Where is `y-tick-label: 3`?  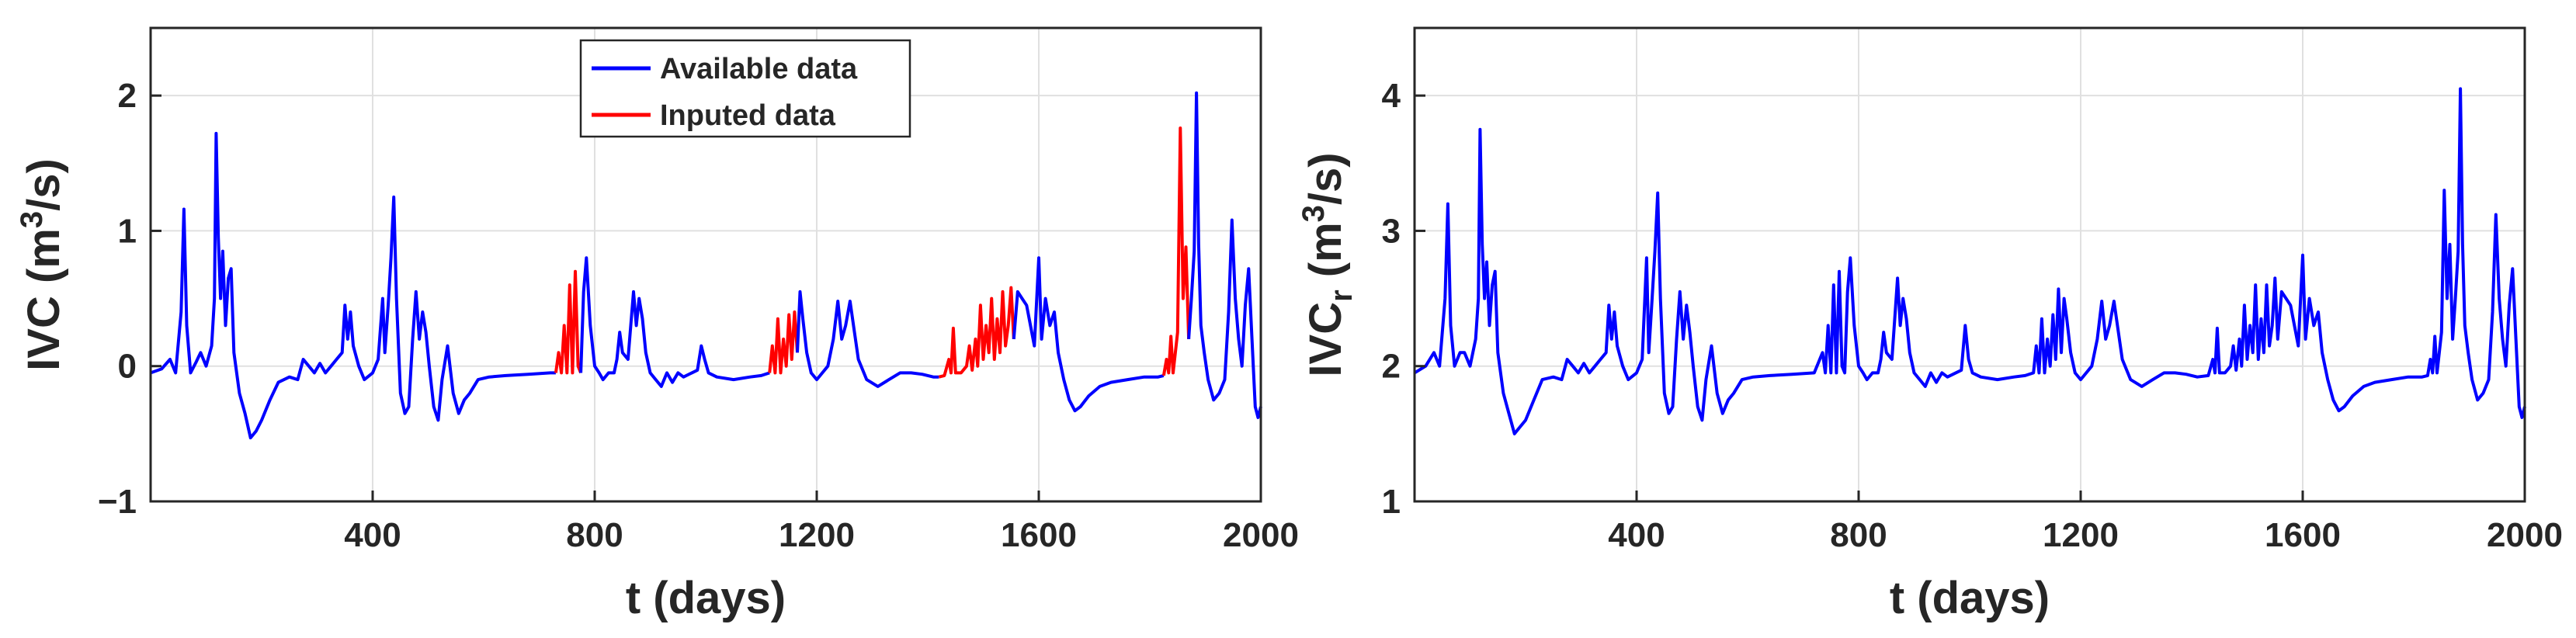
y-tick-label: 3 is located at coordinates (1391, 231).